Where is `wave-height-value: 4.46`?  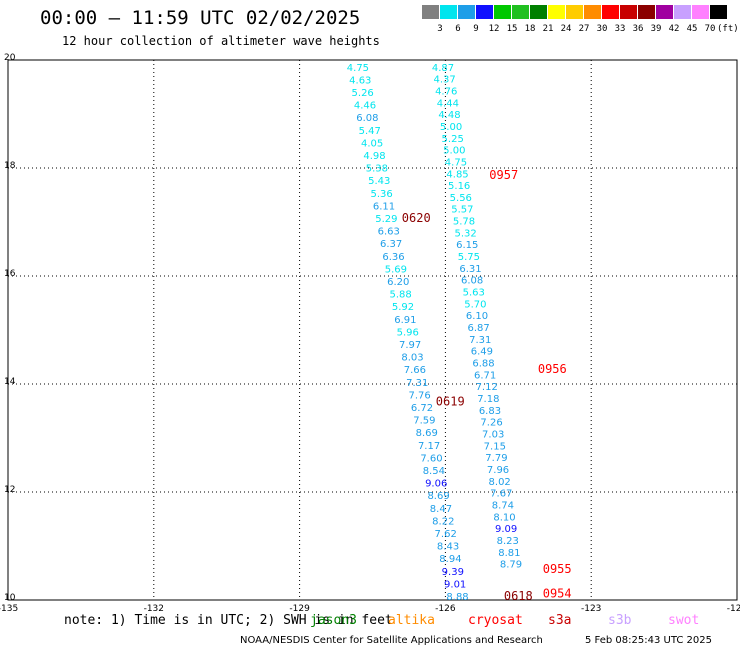 wave-height-value: 4.46 is located at coordinates (365, 106).